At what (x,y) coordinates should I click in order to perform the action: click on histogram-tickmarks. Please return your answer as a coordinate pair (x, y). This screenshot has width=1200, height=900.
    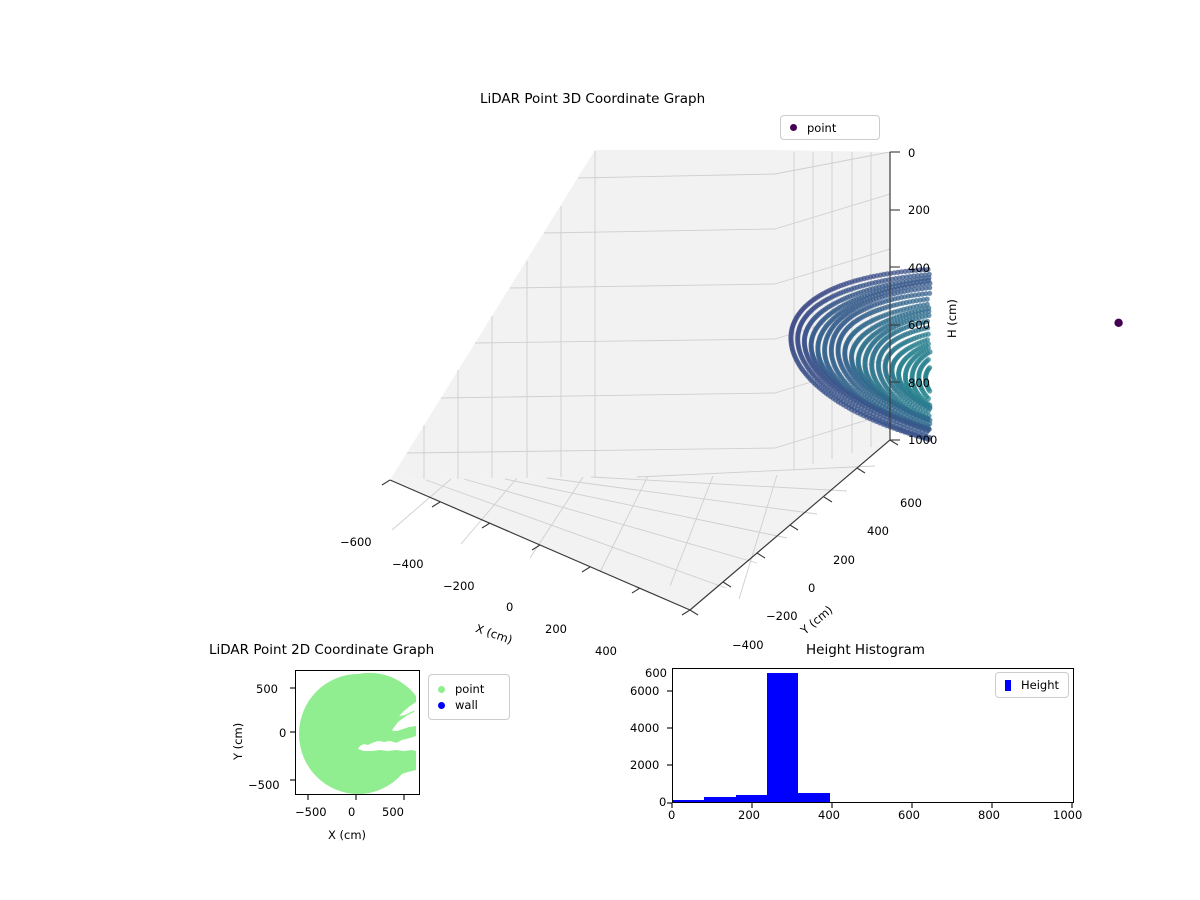
    Looking at the image, I should click on (870, 749).